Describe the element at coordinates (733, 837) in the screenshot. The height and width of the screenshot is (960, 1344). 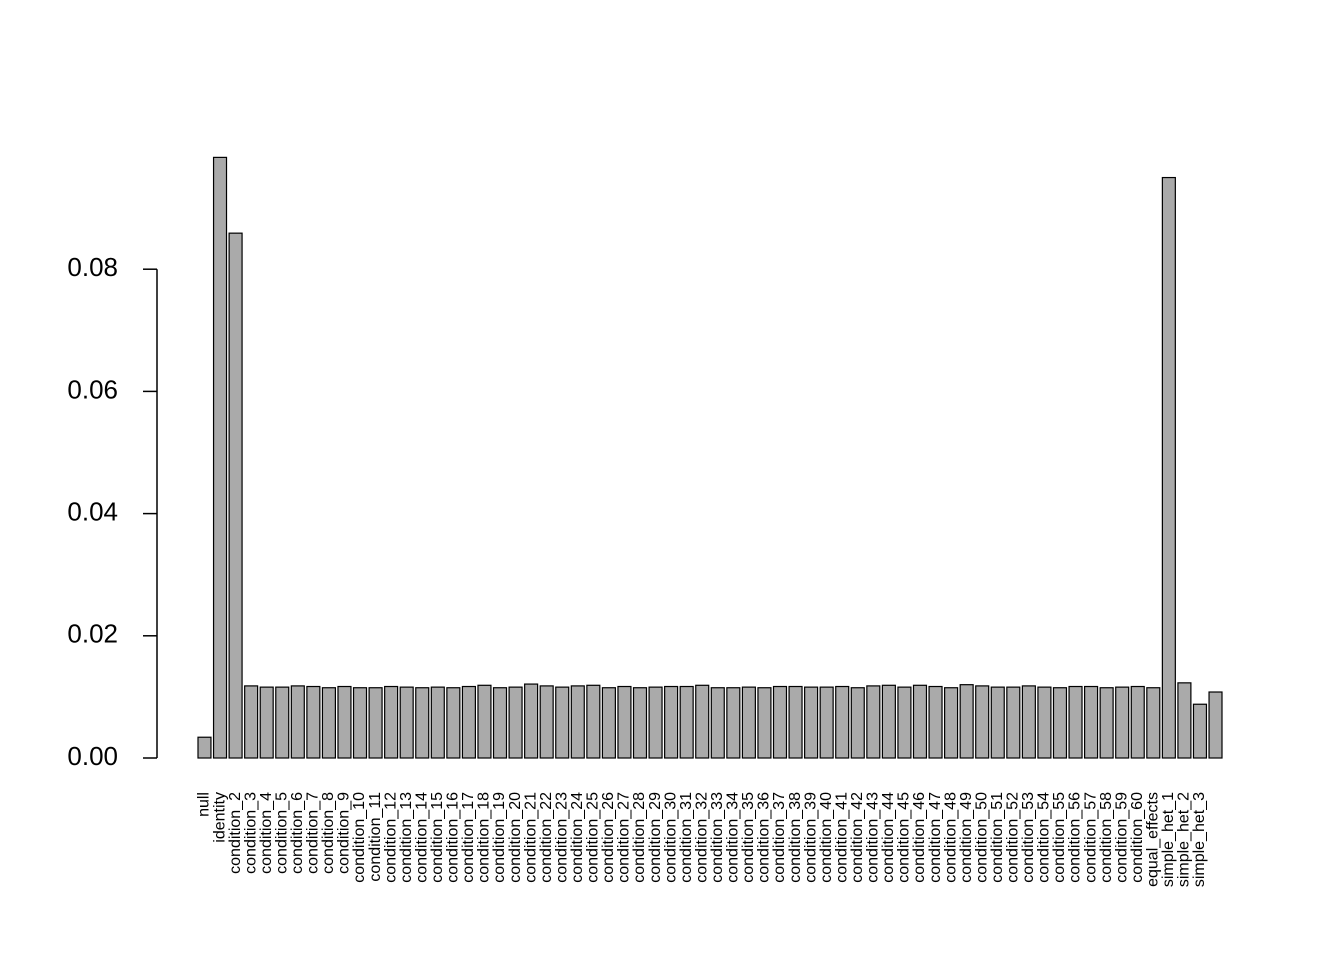
I see `x-tick-label: condition_34` at that location.